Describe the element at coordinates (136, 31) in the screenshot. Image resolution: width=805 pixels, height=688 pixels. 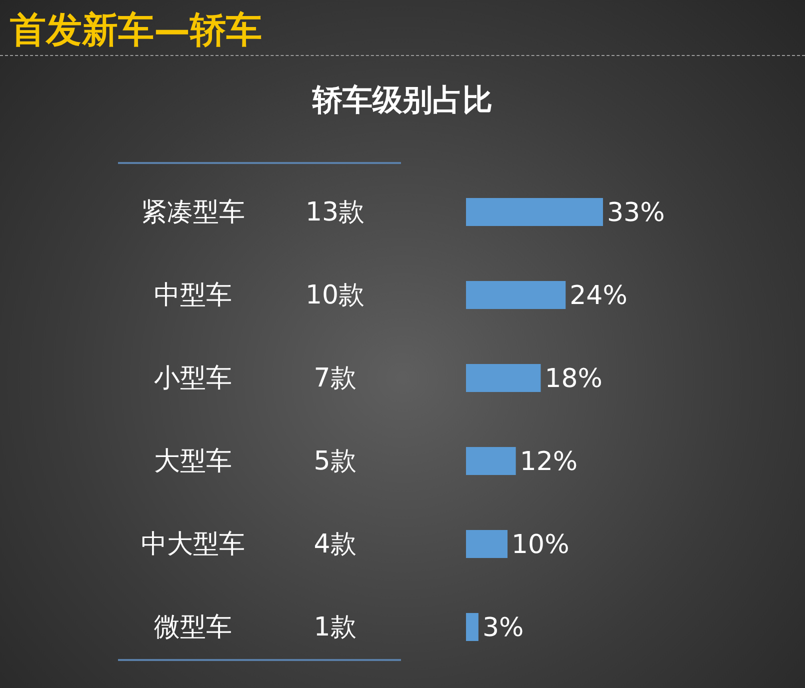
I see `text: 首发新车—轿车` at that location.